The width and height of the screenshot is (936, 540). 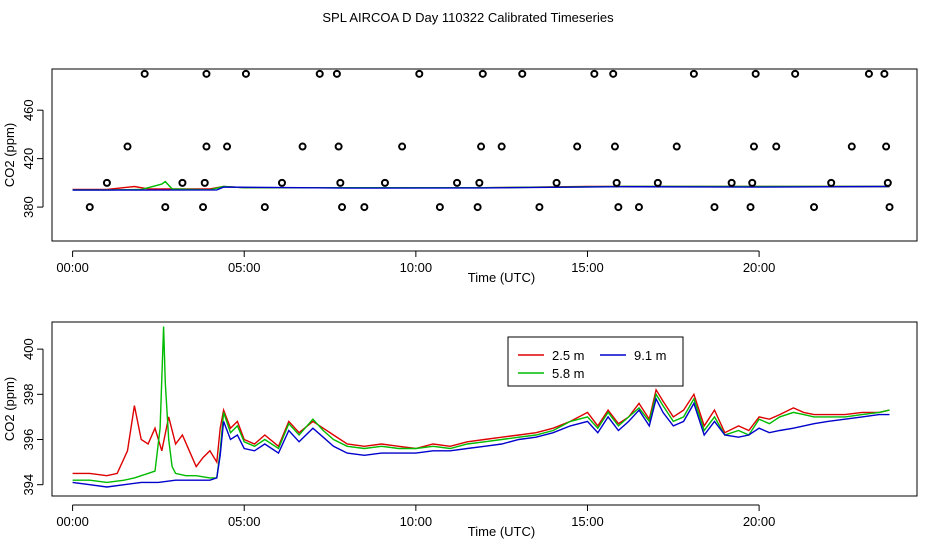 I want to click on y-tick-label: 380, so click(x=28, y=207).